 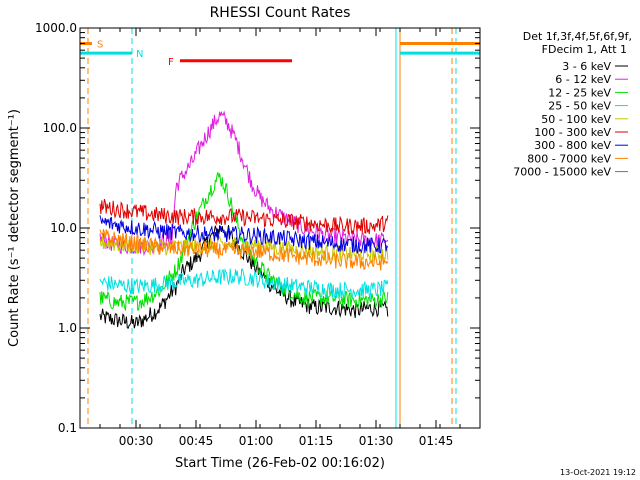 I want to click on y-tick-label: 1000.0, so click(x=56, y=28).